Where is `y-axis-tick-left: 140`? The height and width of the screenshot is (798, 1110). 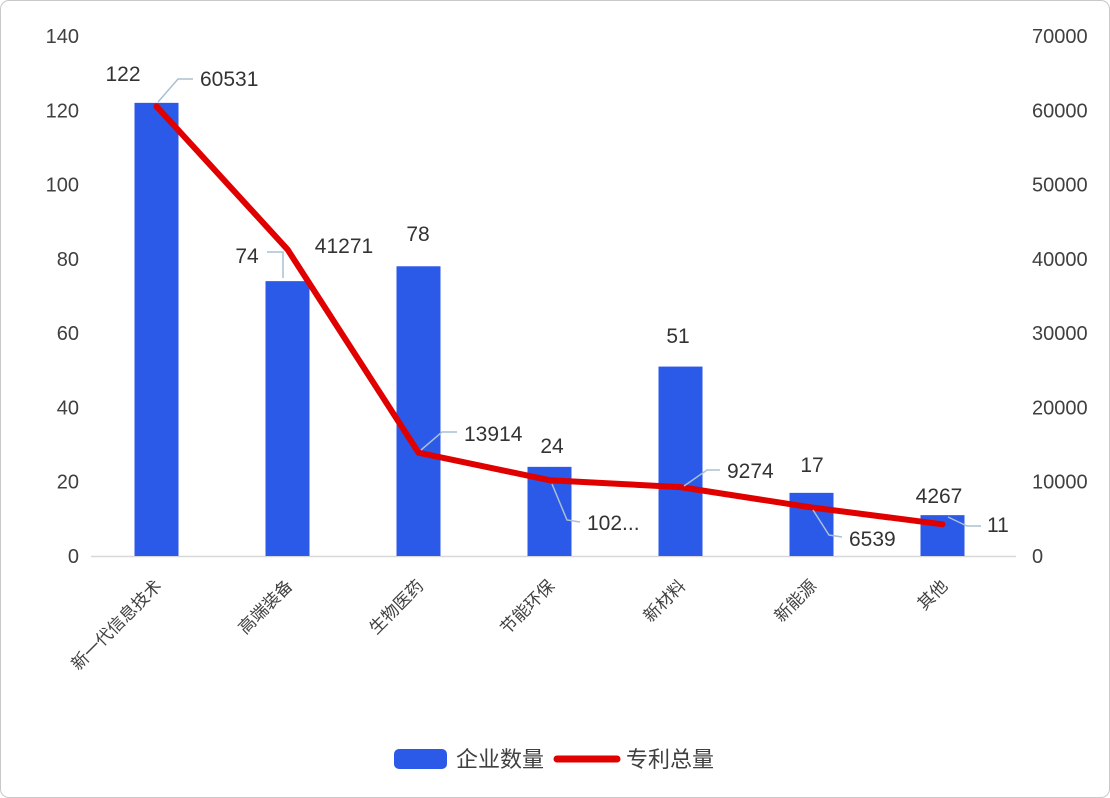 y-axis-tick-left: 140 is located at coordinates (62, 37).